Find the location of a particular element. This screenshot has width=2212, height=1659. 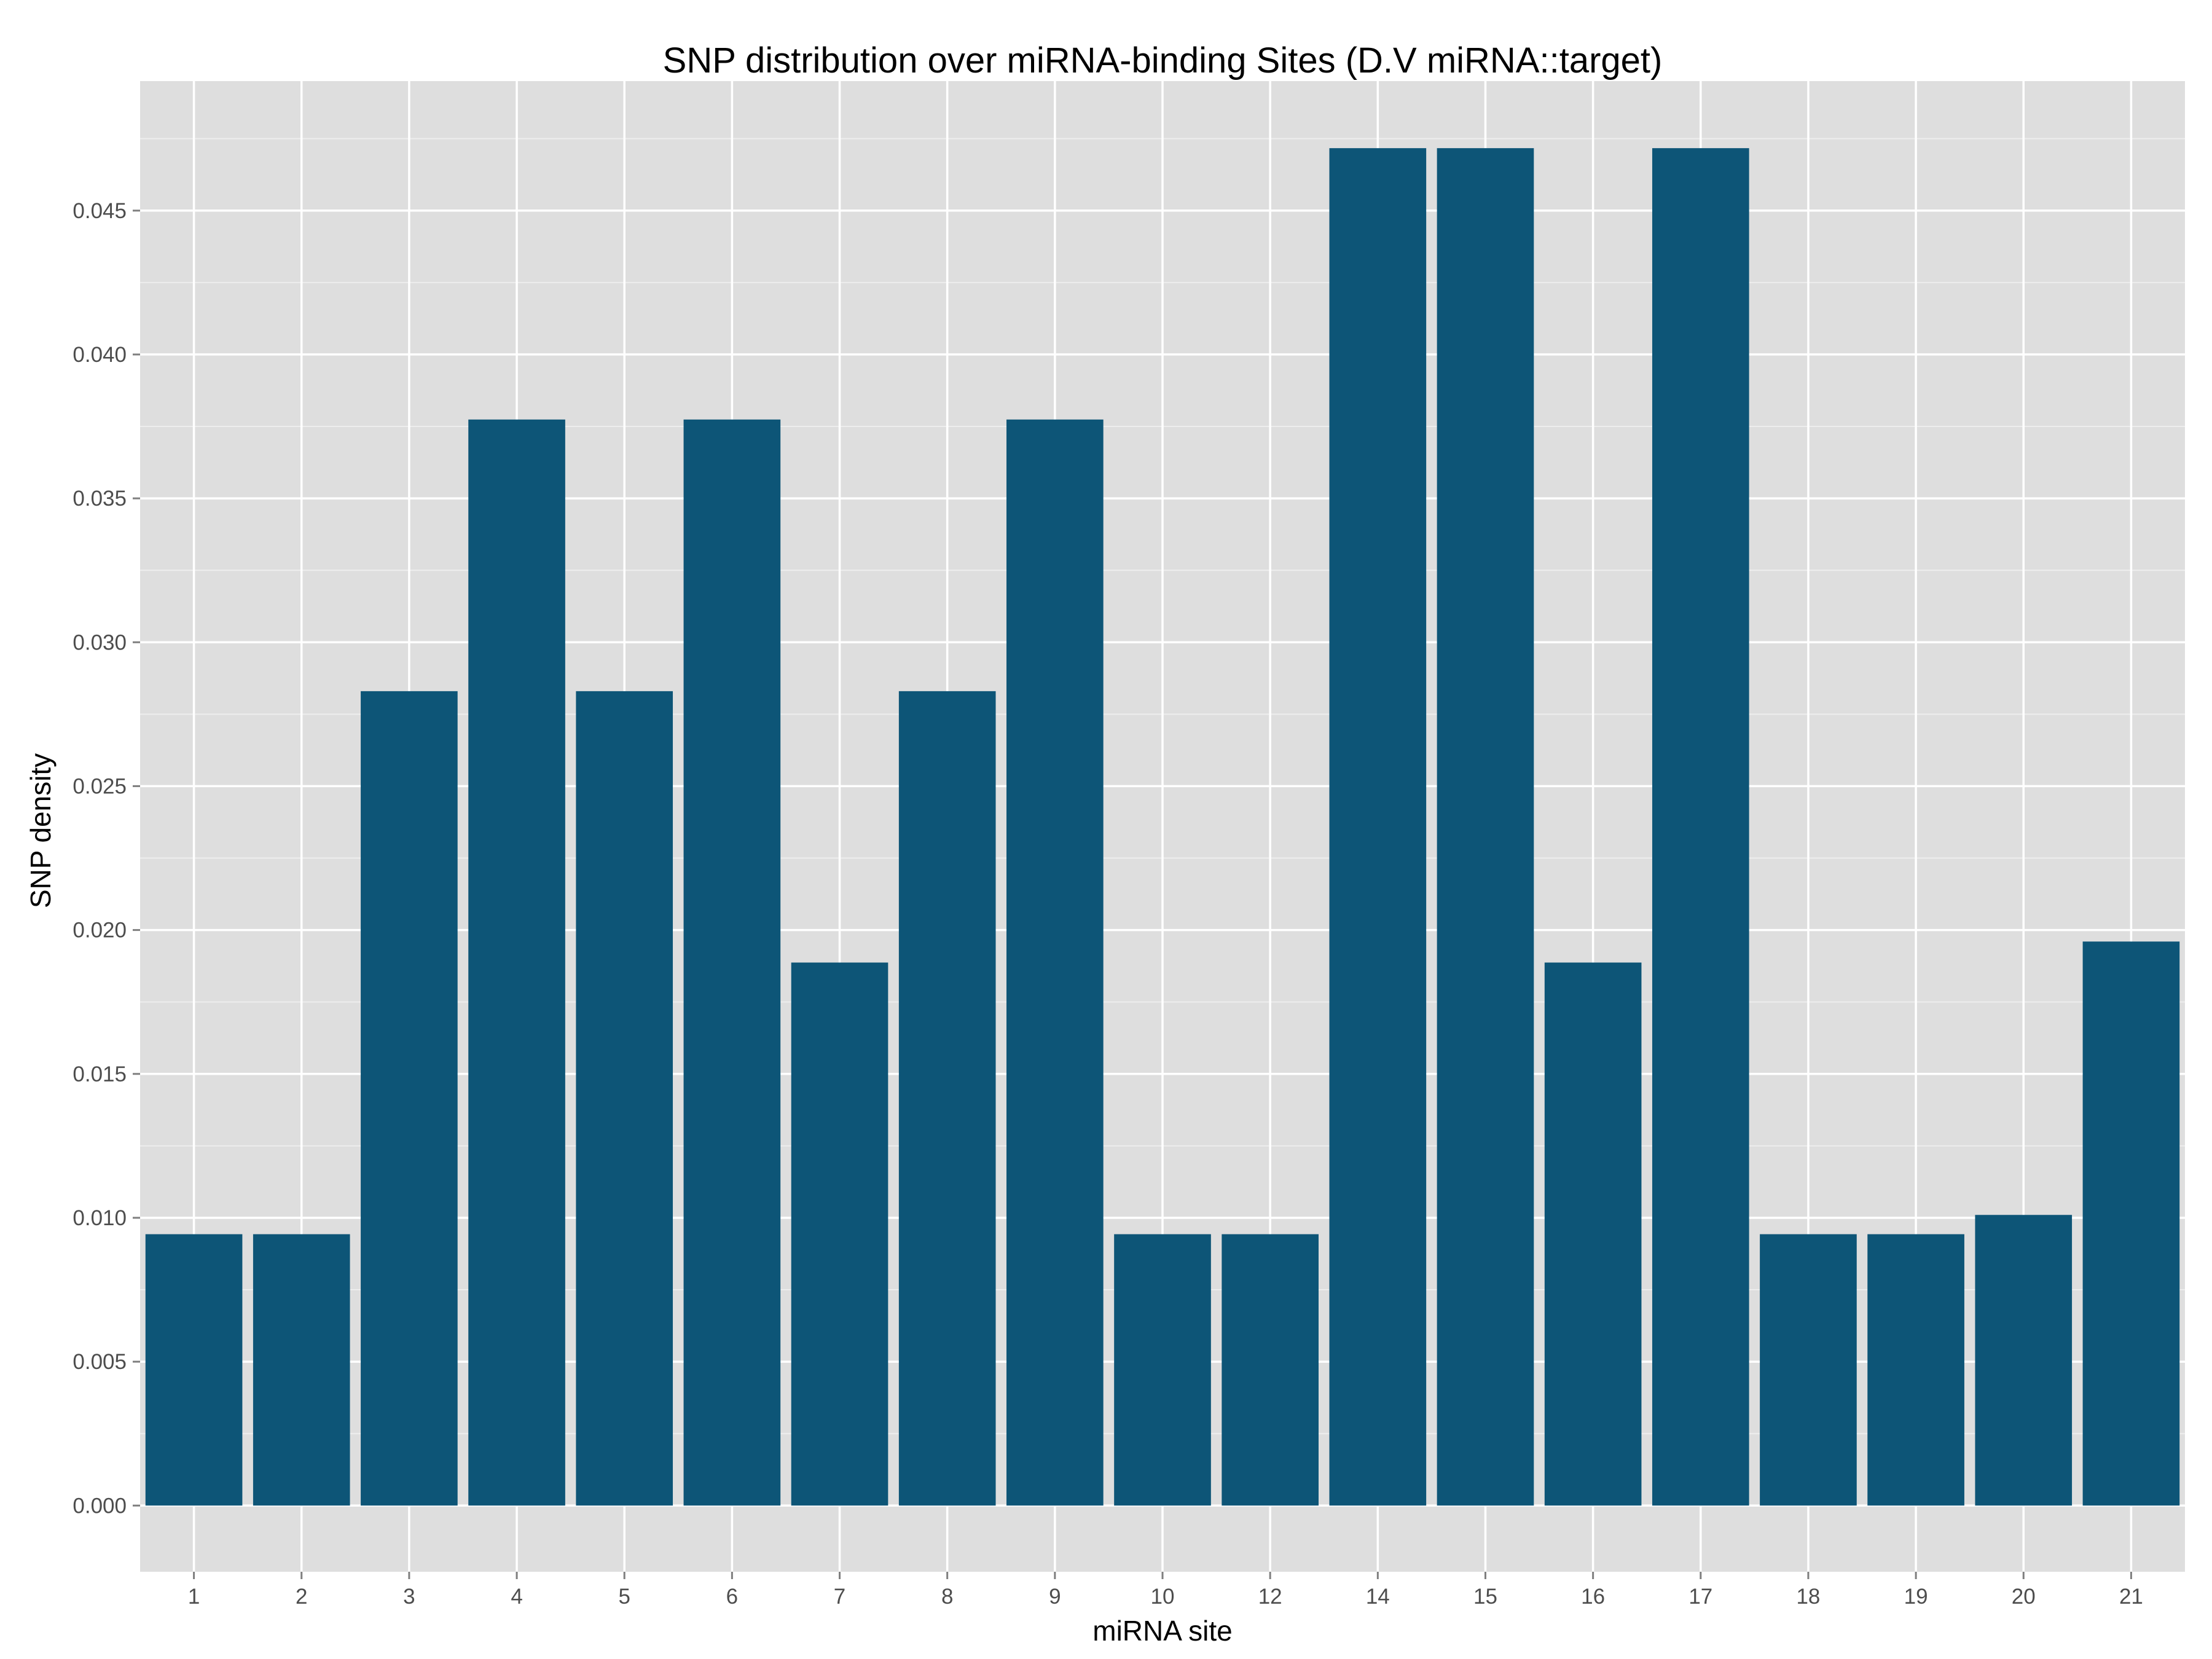

y-tick-label: 0.010 is located at coordinates (100, 1218).